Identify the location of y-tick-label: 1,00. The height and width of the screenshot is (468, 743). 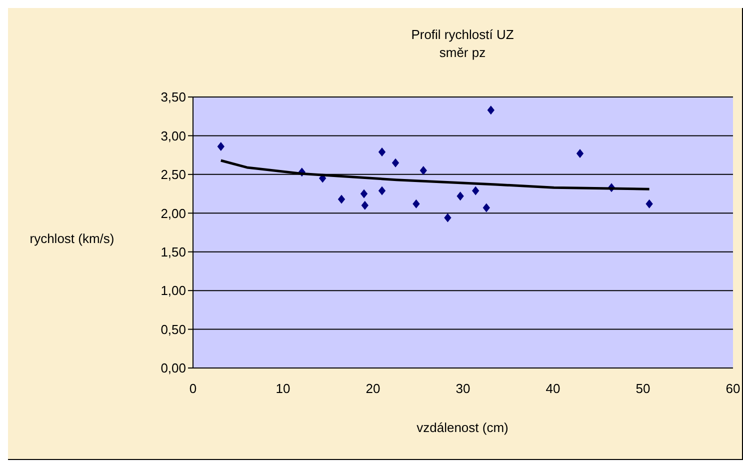
(173, 290).